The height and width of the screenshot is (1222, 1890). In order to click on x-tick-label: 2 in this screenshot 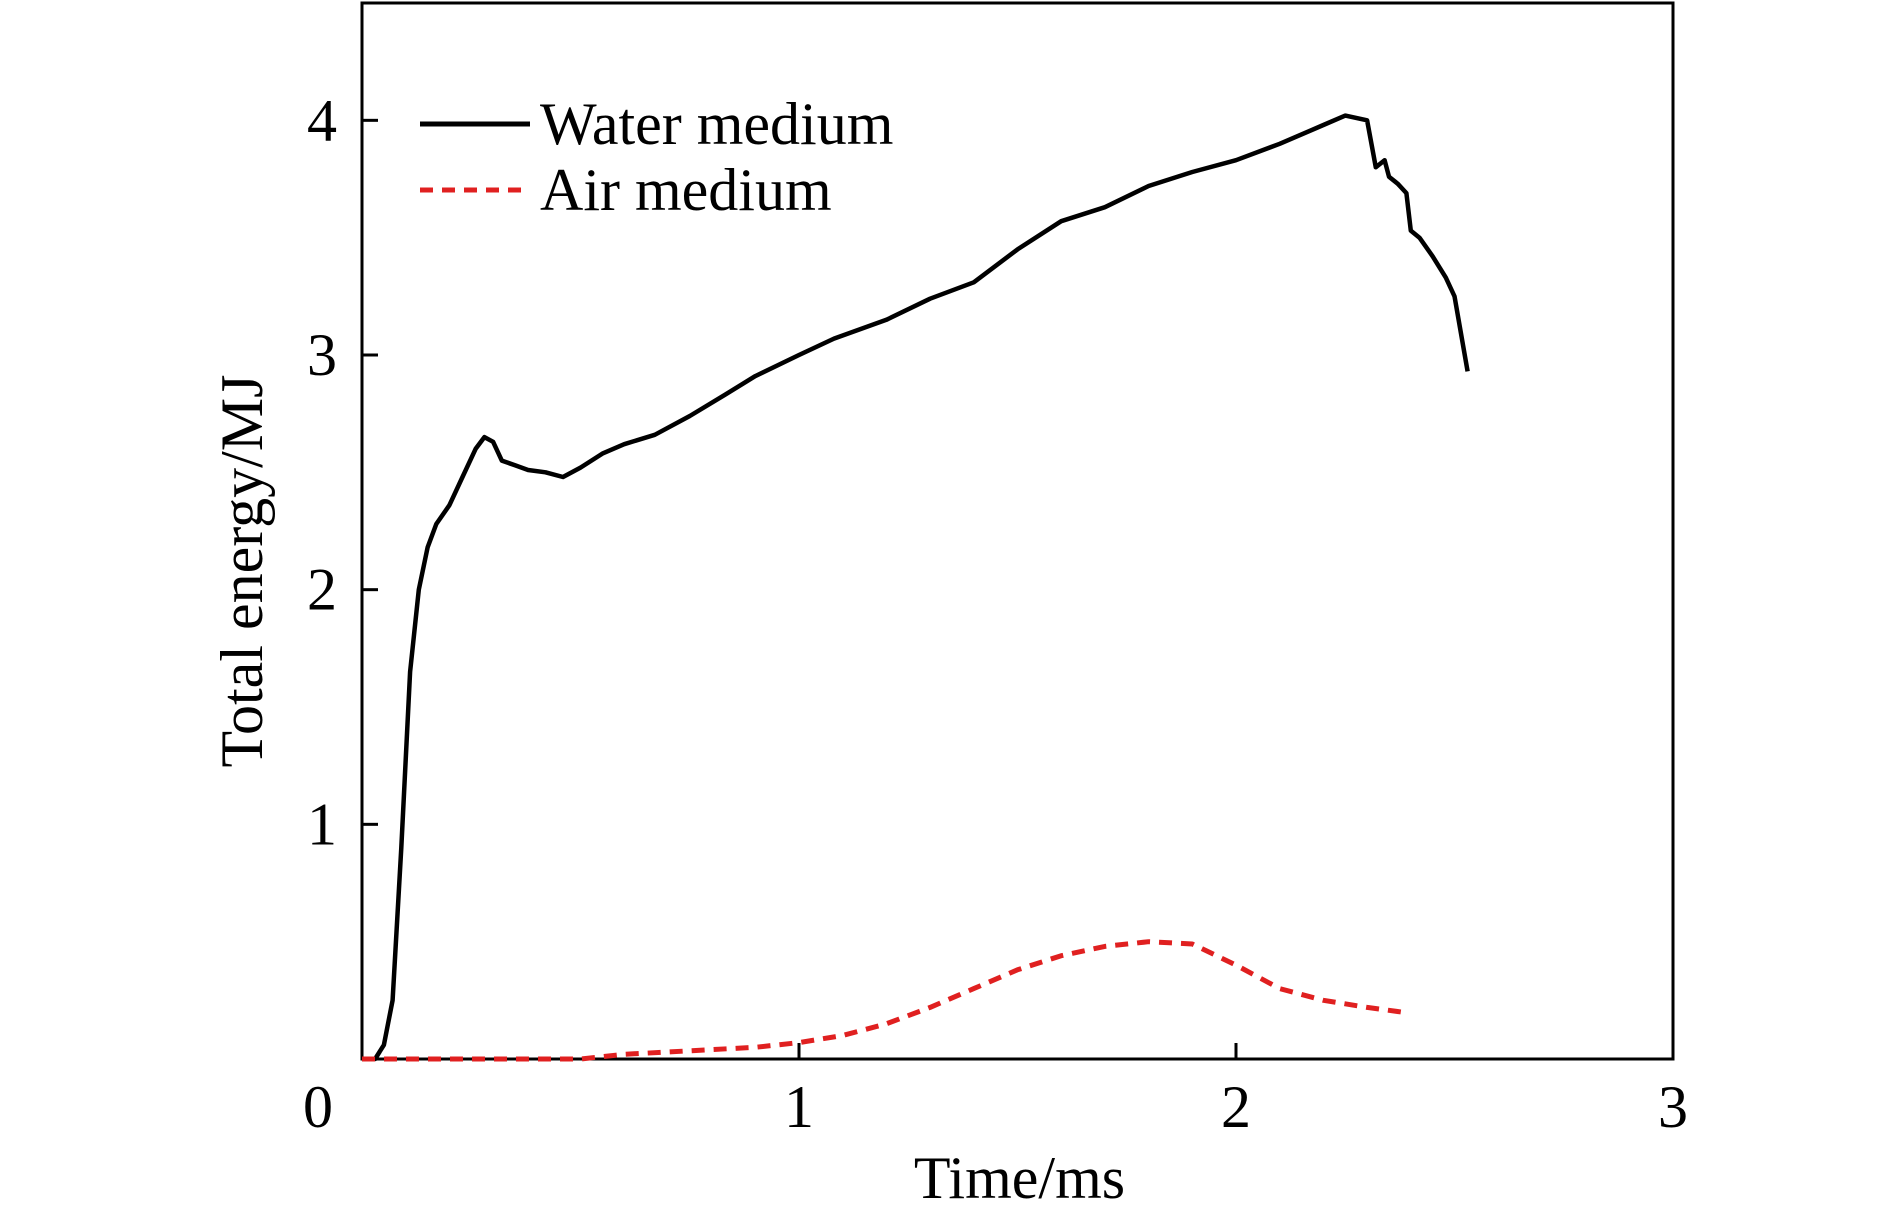, I will do `click(1236, 1107)`.